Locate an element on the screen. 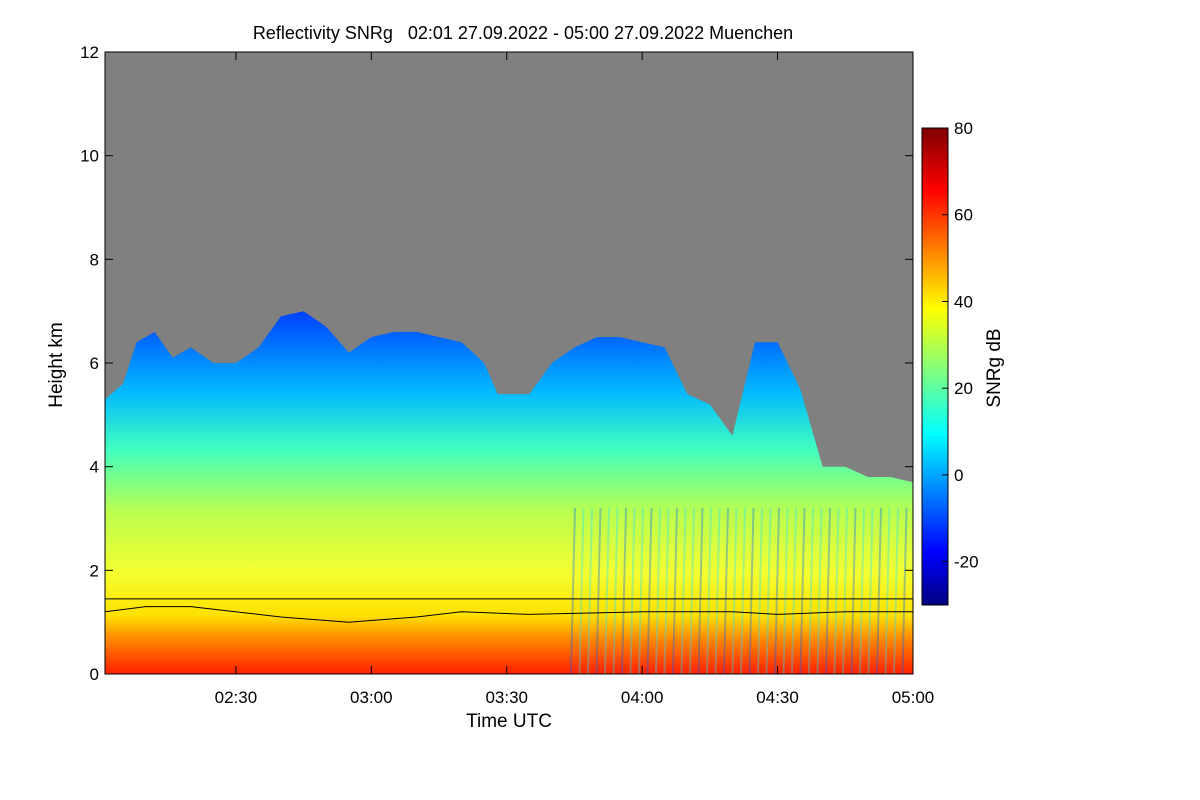 The width and height of the screenshot is (1200, 800). colorbar-tick-label: 60 is located at coordinates (963, 215).